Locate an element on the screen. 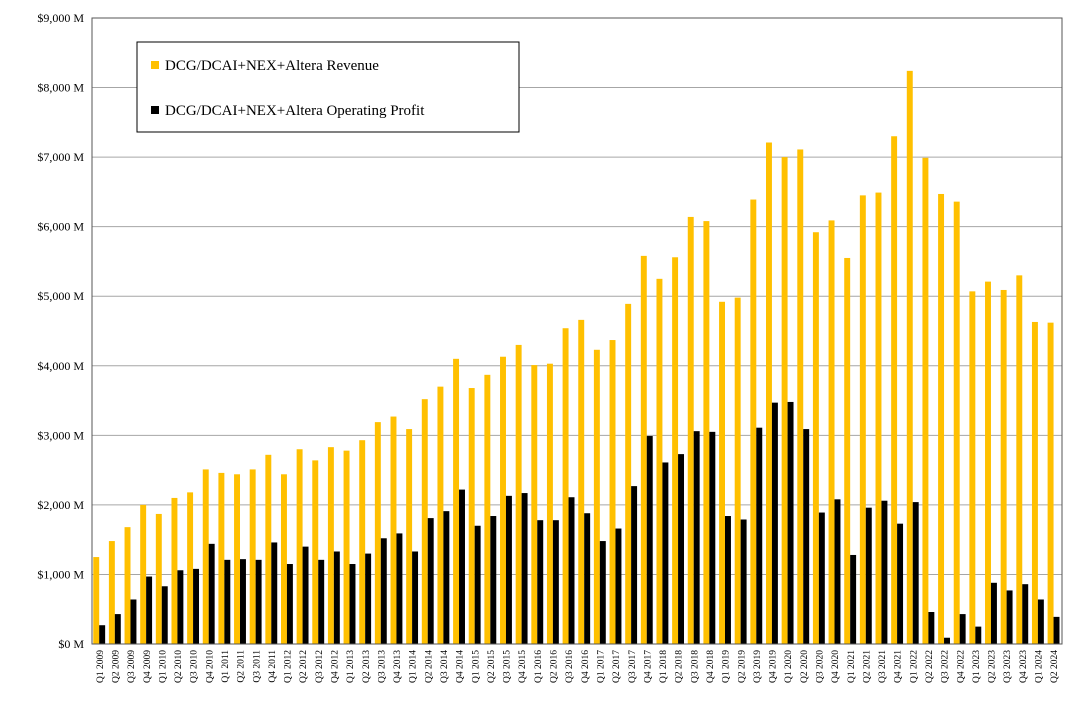 The height and width of the screenshot is (711, 1080). y-tick-label: $7,000 M is located at coordinates (60, 157).